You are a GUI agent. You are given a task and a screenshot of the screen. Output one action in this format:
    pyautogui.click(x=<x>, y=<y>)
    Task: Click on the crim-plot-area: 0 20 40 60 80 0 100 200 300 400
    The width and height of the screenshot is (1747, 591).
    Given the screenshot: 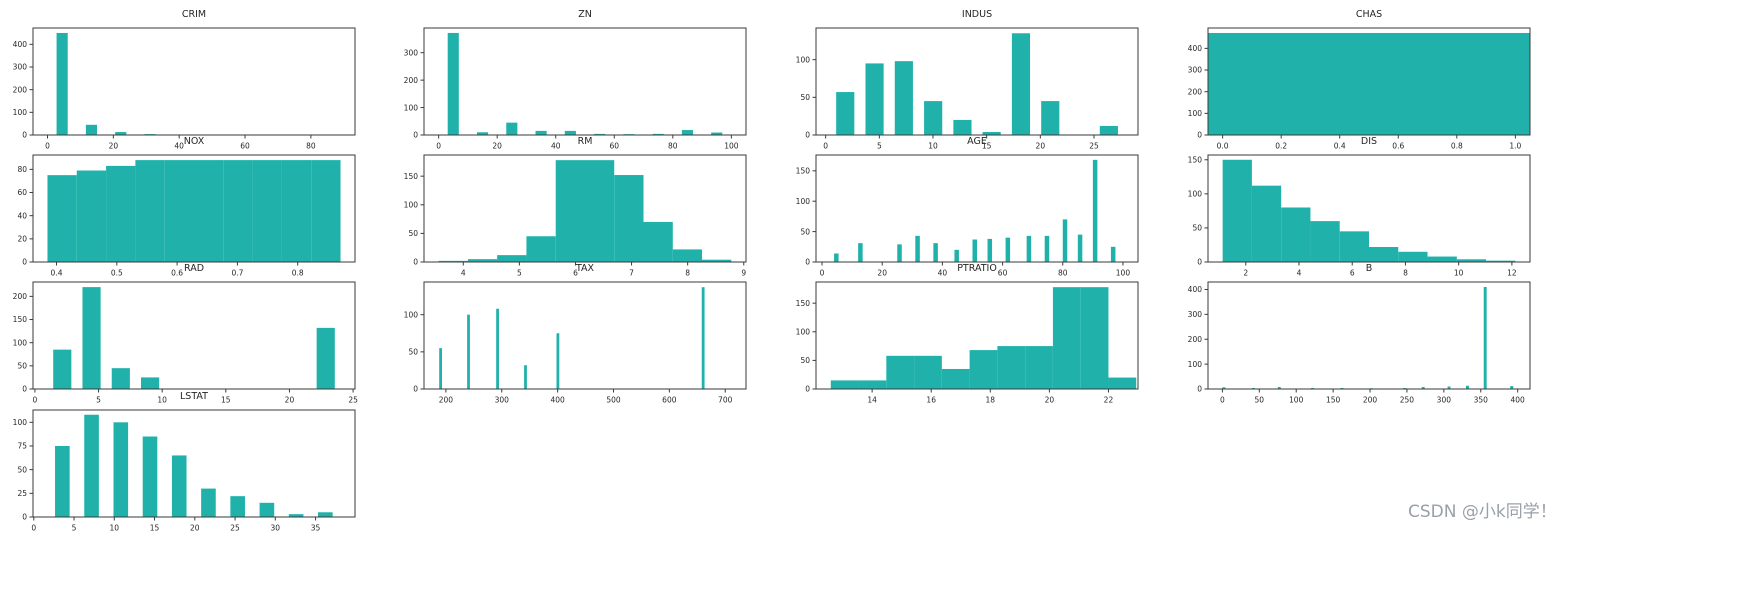 What is the action you would take?
    pyautogui.click(x=184, y=89)
    